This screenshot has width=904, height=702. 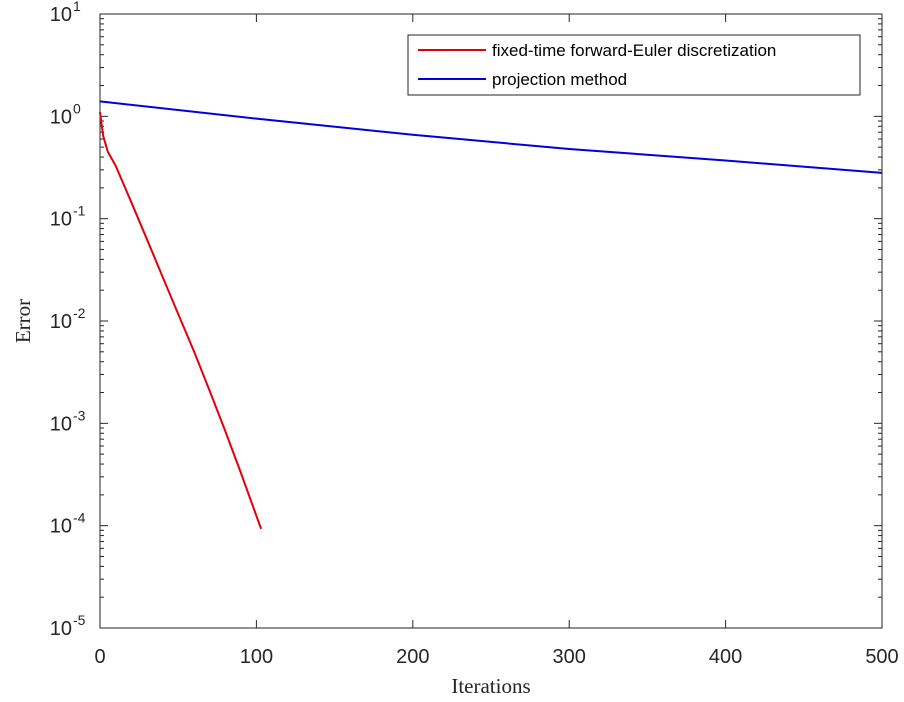 I want to click on y-tick-label-exponent: 1, so click(x=77, y=7).